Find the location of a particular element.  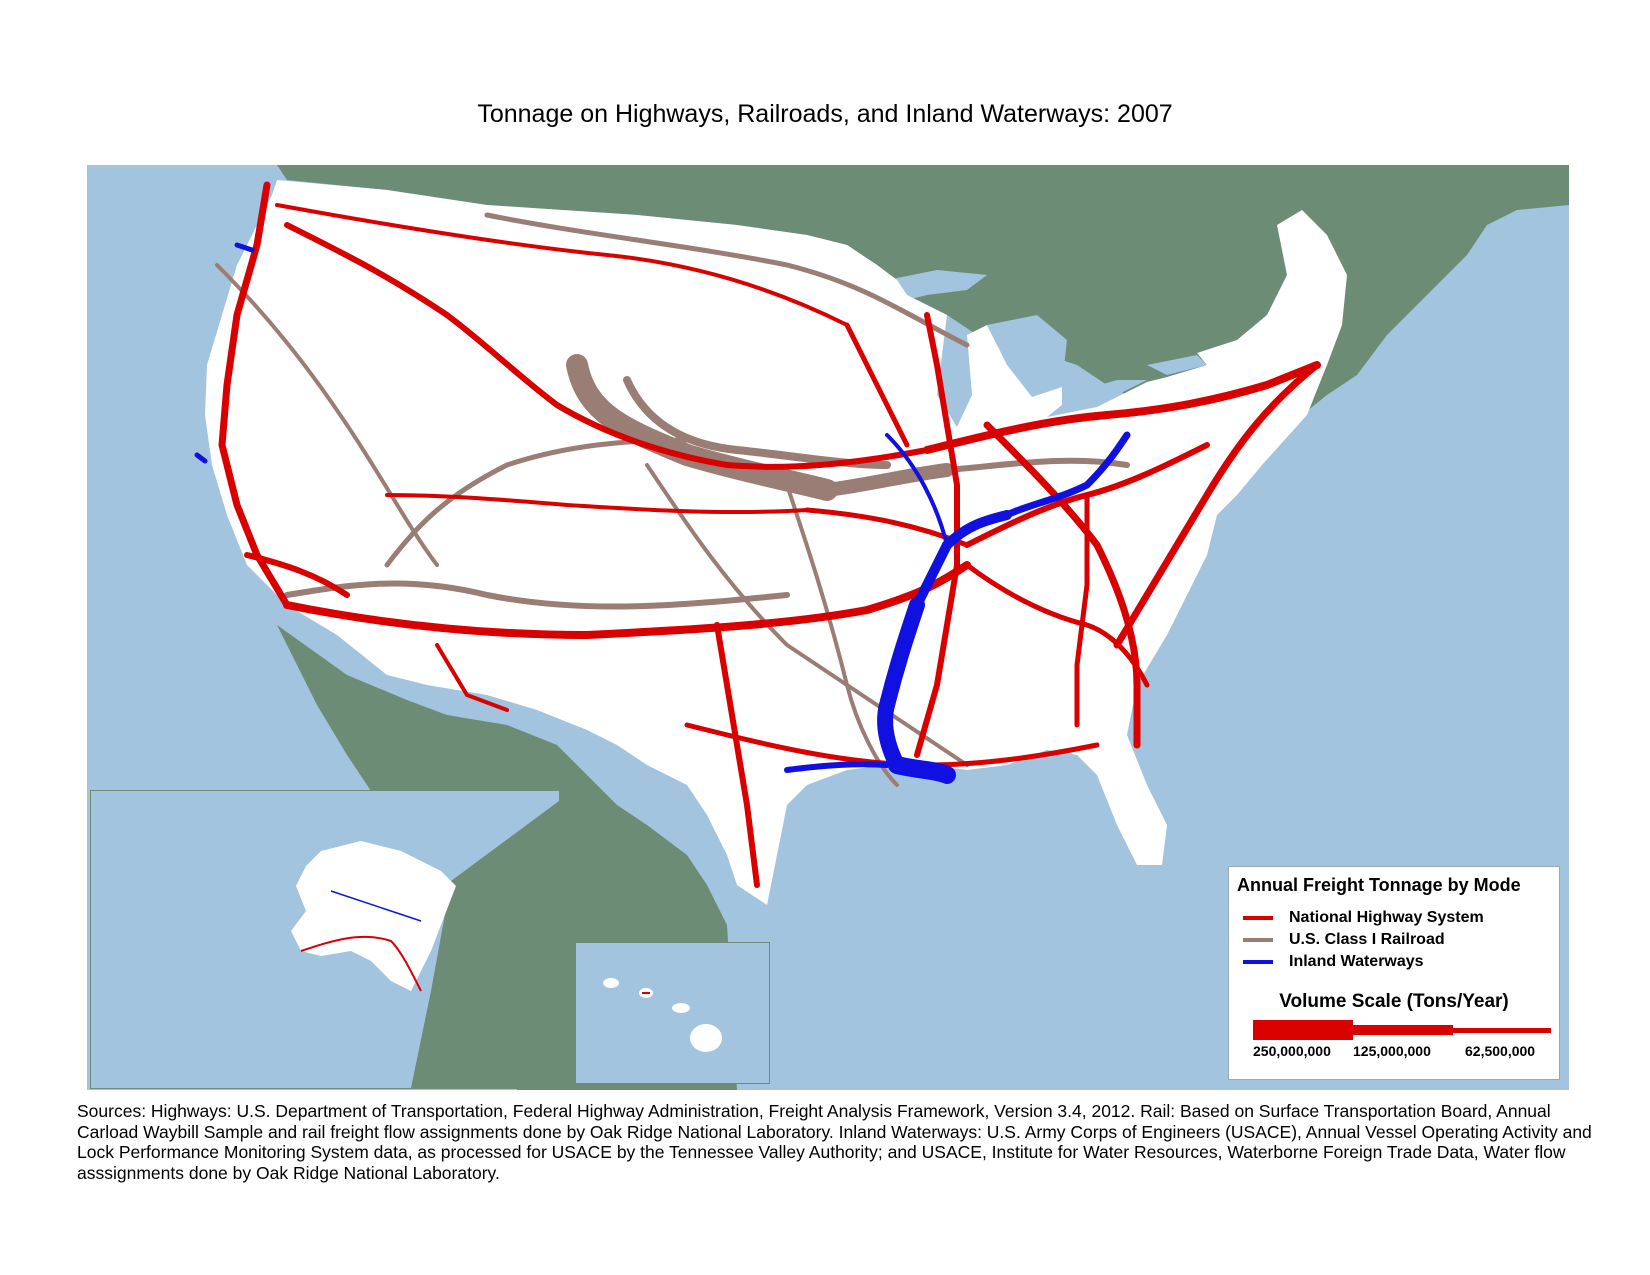

legend-swatch-waterway is located at coordinates (1258, 962).